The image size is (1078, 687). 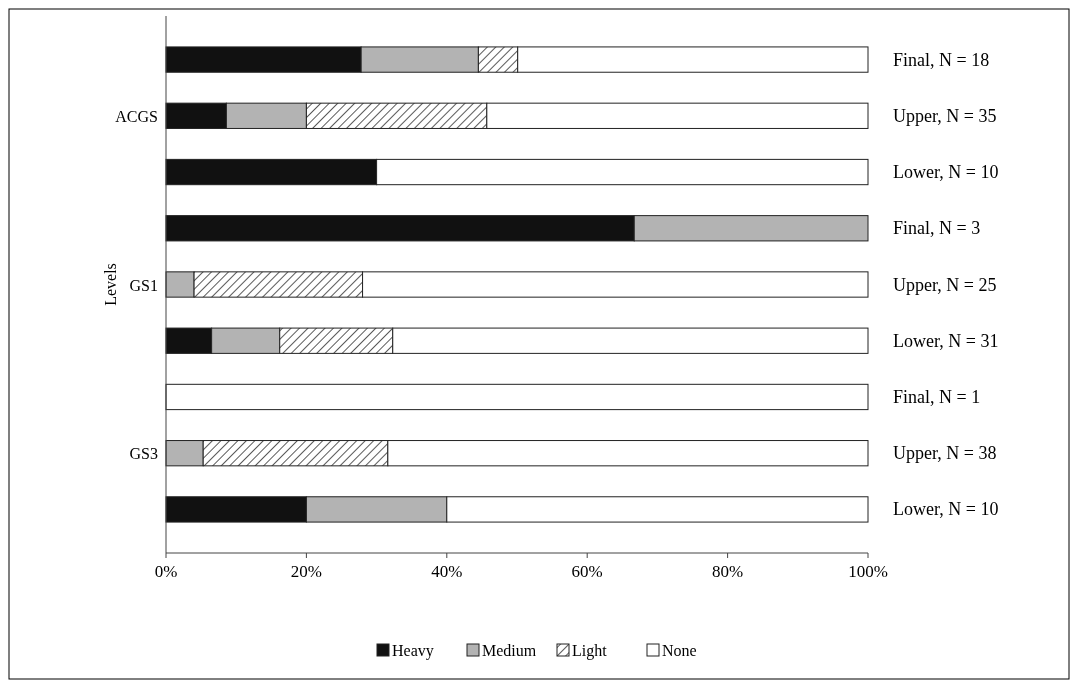 What do you see at coordinates (509, 650) in the screenshot?
I see `legend-label: Medium` at bounding box center [509, 650].